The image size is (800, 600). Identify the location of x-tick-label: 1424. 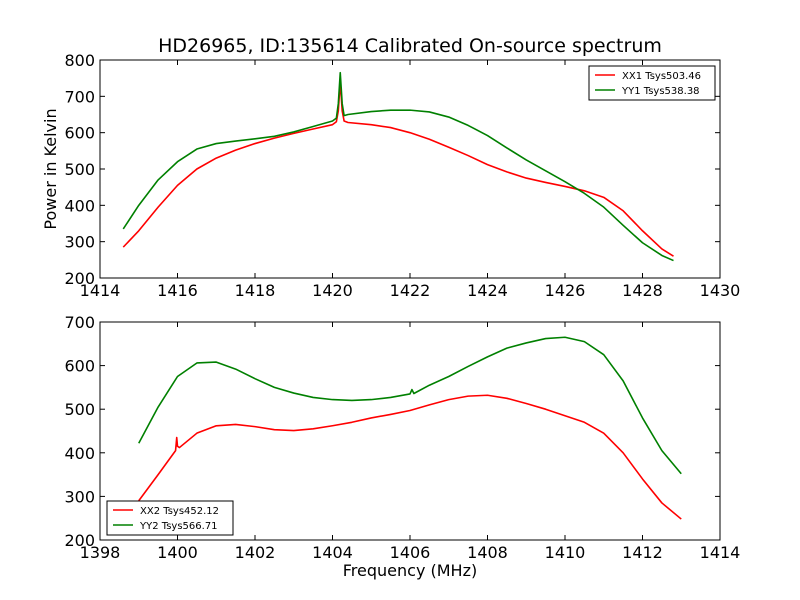
(487, 290).